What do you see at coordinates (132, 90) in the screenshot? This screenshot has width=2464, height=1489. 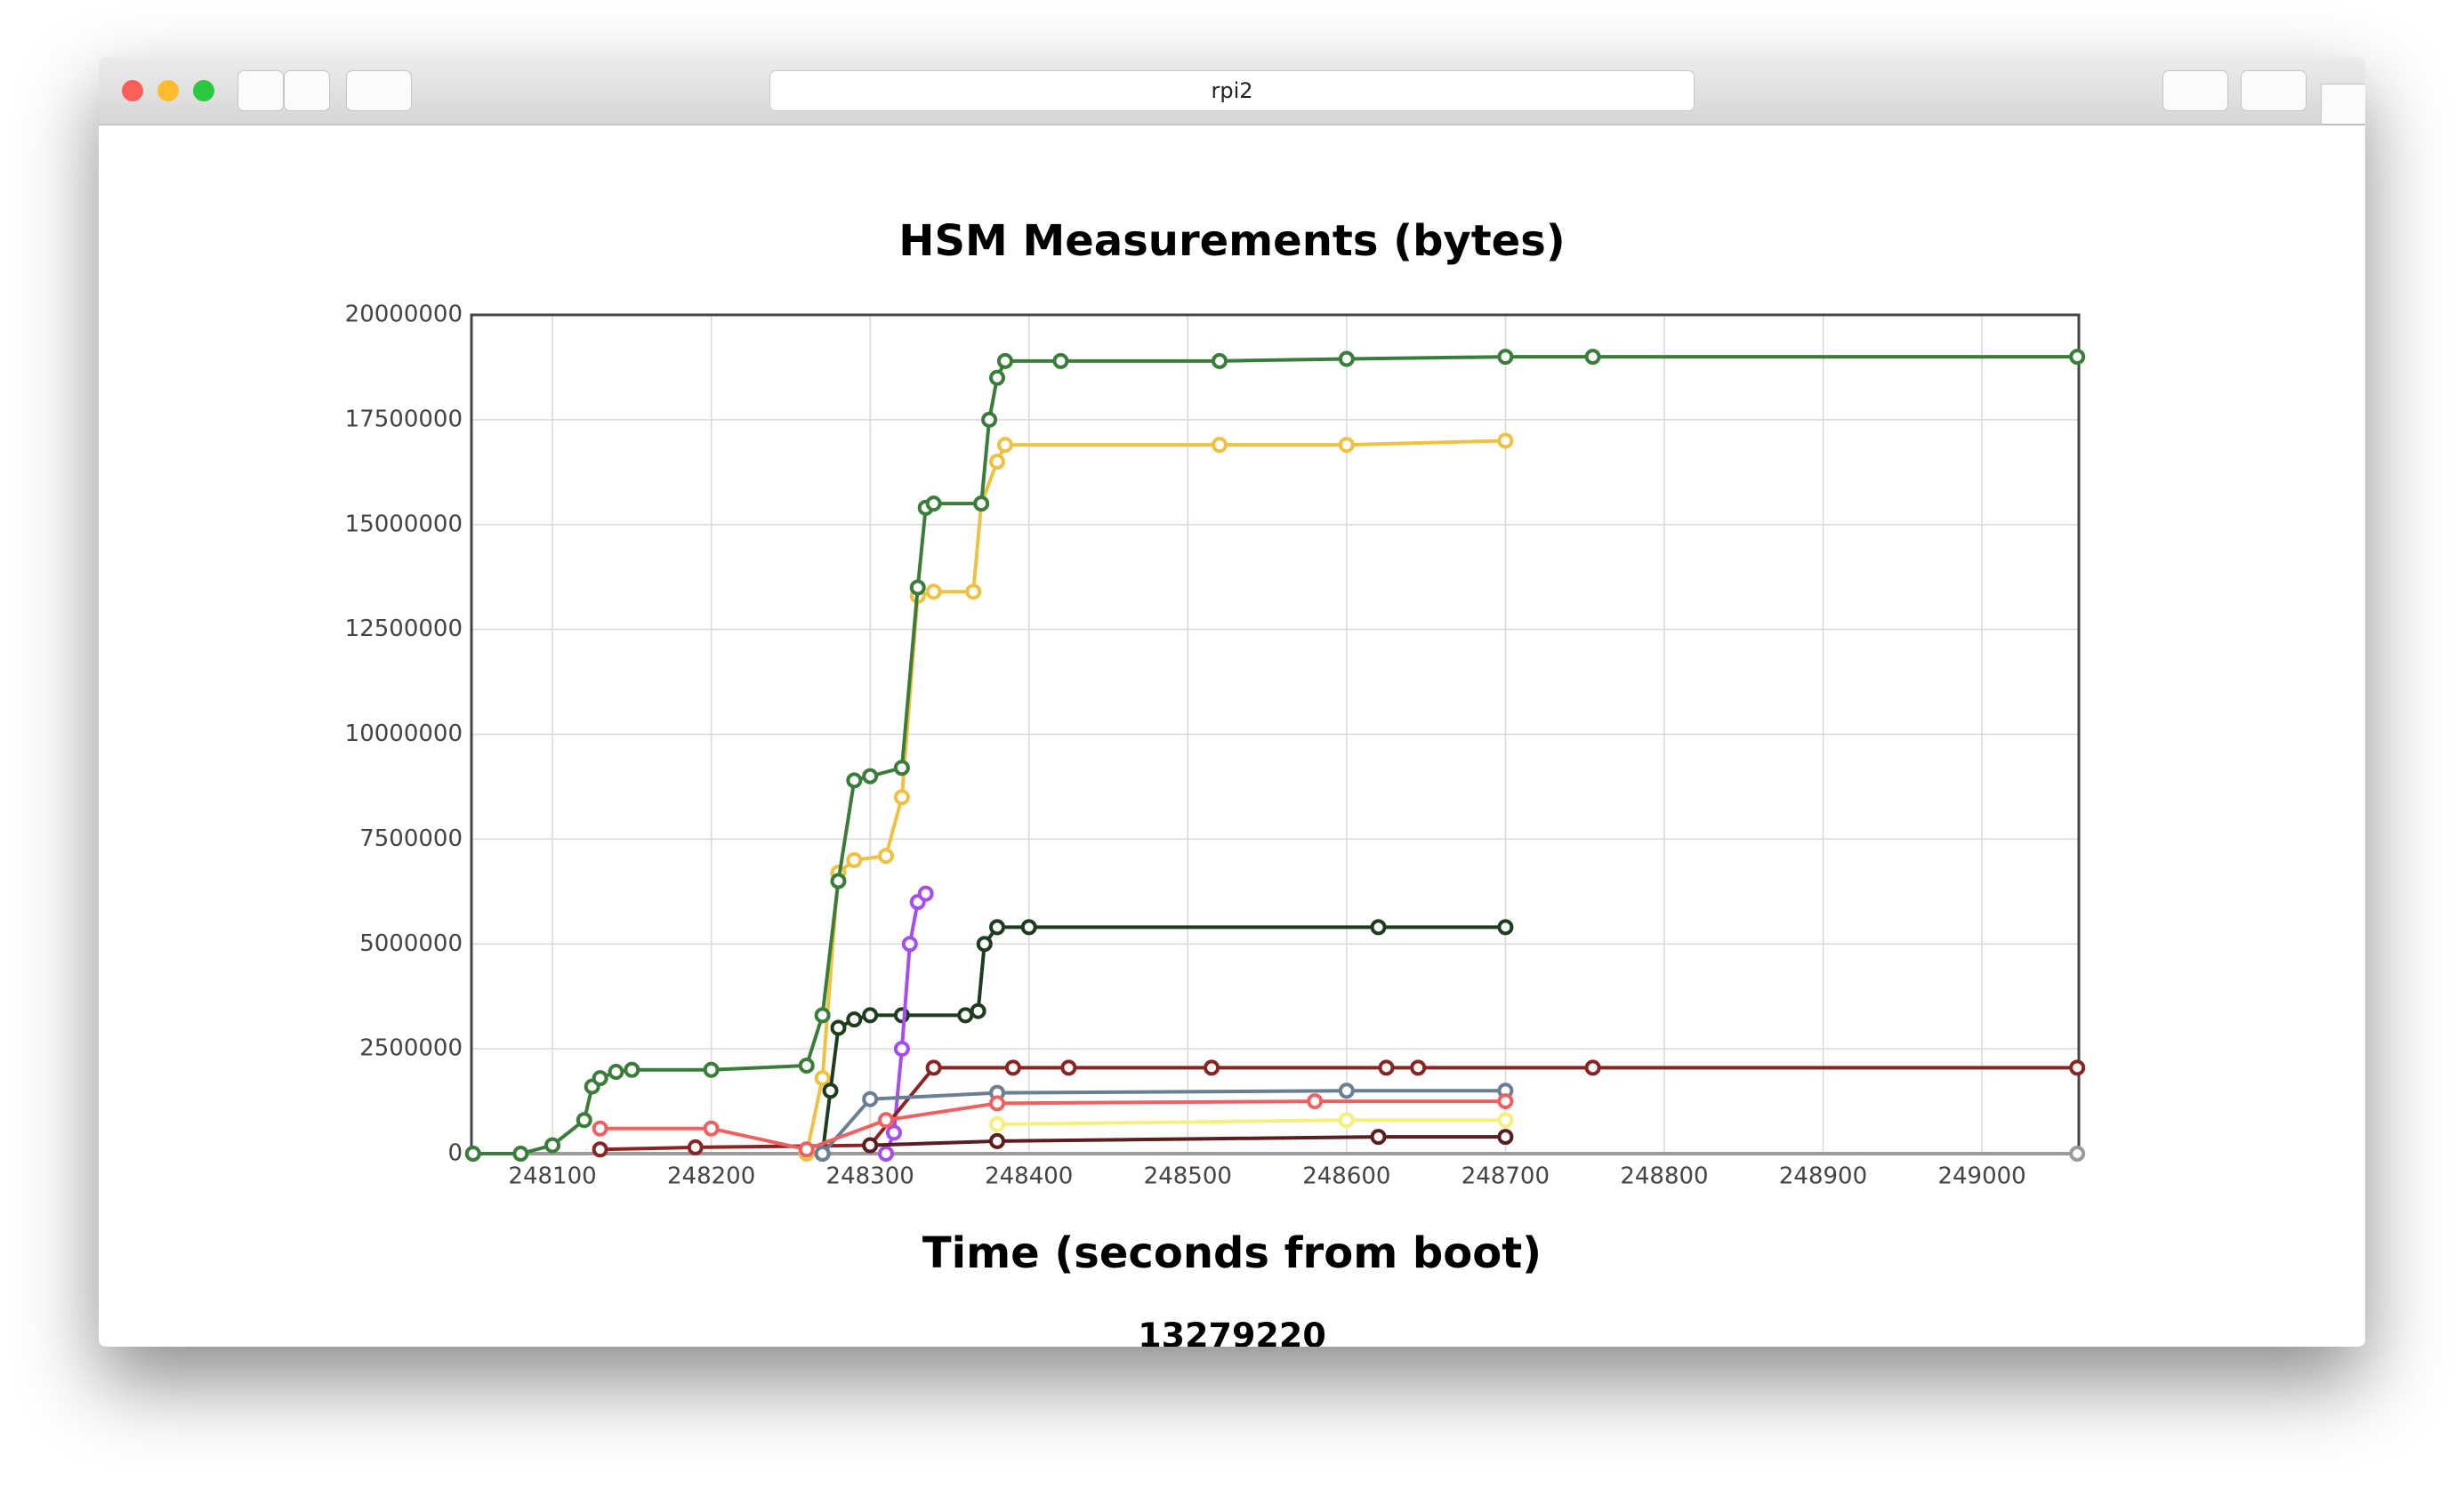 I see `close-button` at bounding box center [132, 90].